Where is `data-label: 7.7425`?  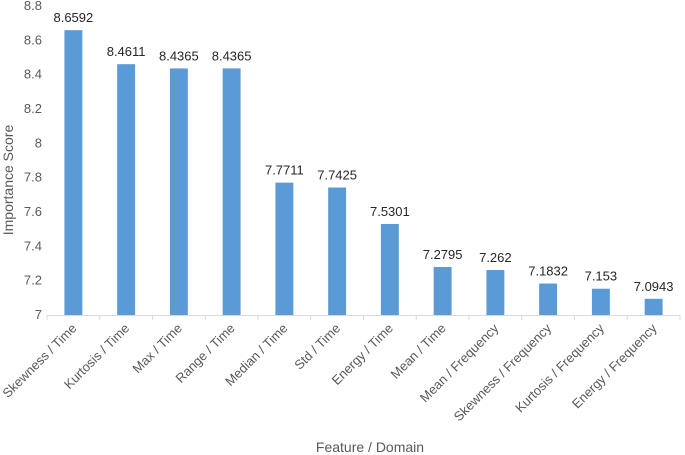
data-label: 7.7425 is located at coordinates (337, 175).